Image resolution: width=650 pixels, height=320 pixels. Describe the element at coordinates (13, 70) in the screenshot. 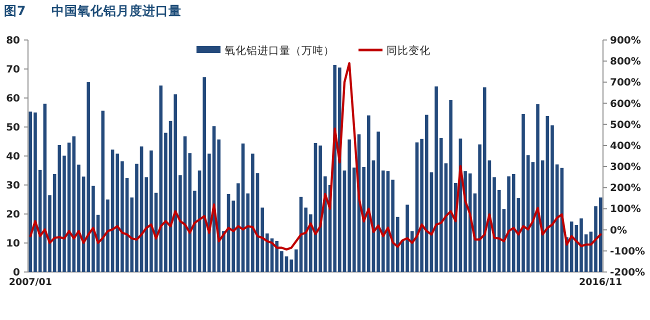

I see `y-tick-label: 70` at that location.